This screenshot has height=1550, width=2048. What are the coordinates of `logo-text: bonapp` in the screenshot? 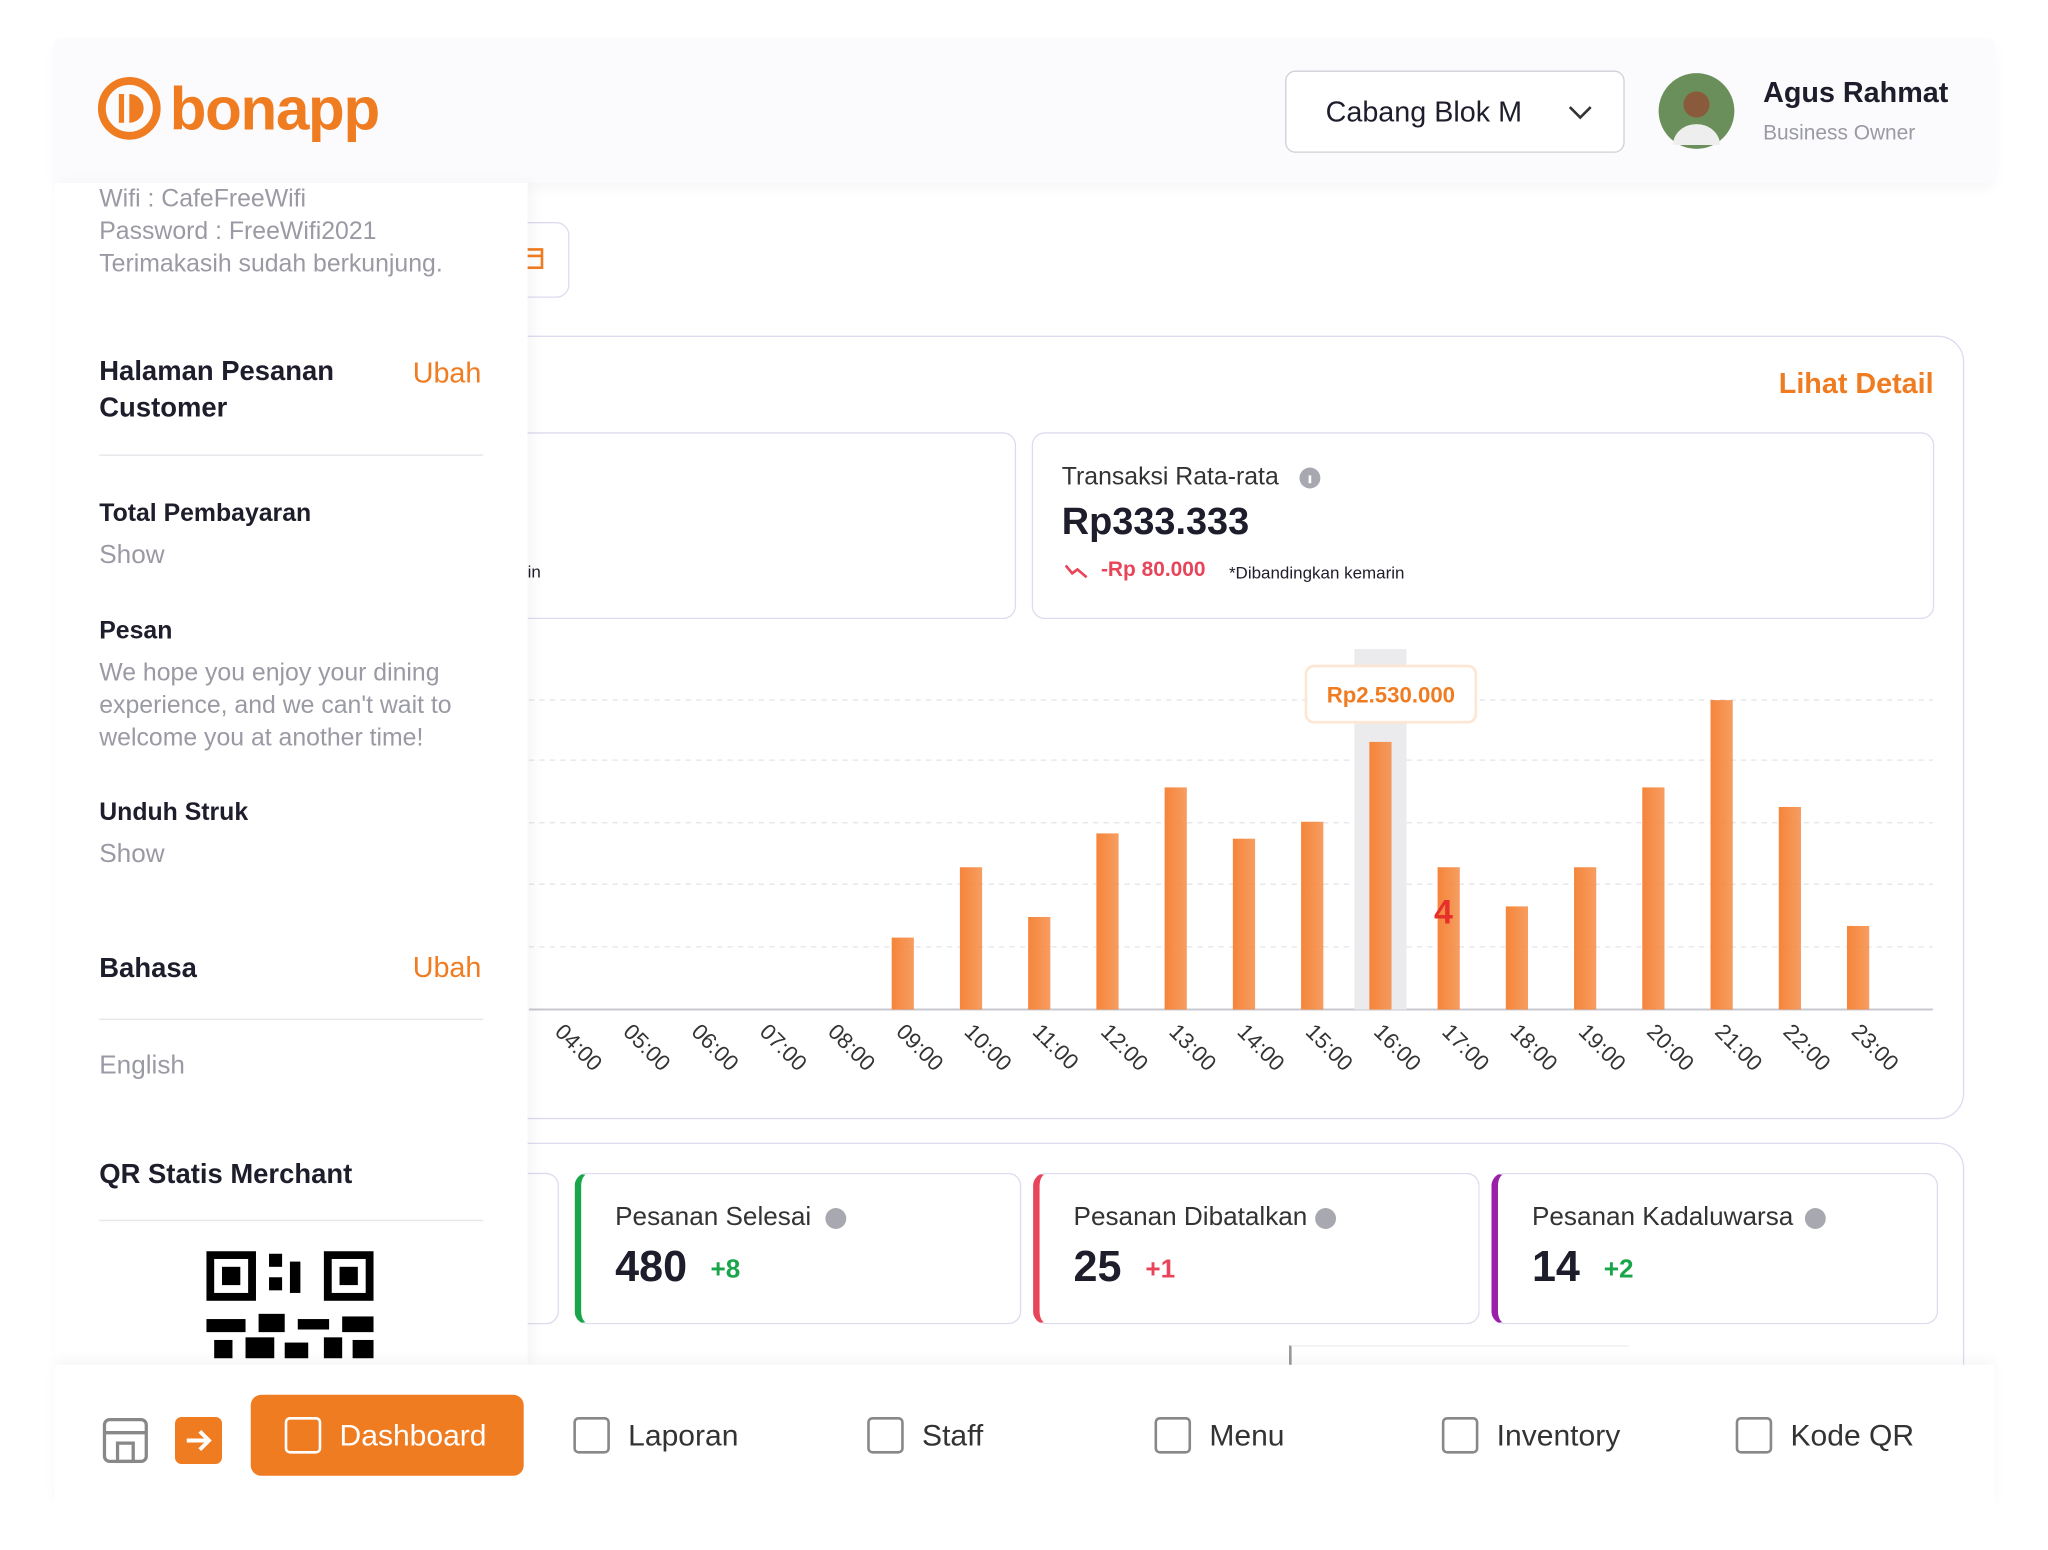 It's located at (274, 108).